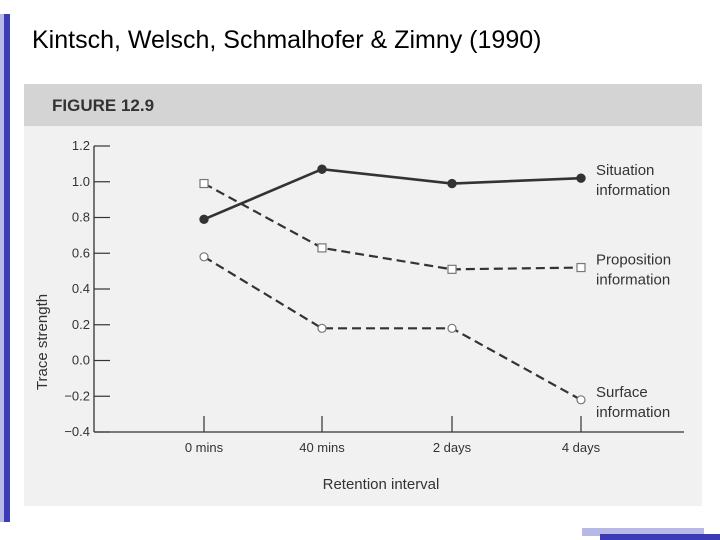  Describe the element at coordinates (643, 532) in the screenshot. I see `bottom-accent-bar-light` at that location.